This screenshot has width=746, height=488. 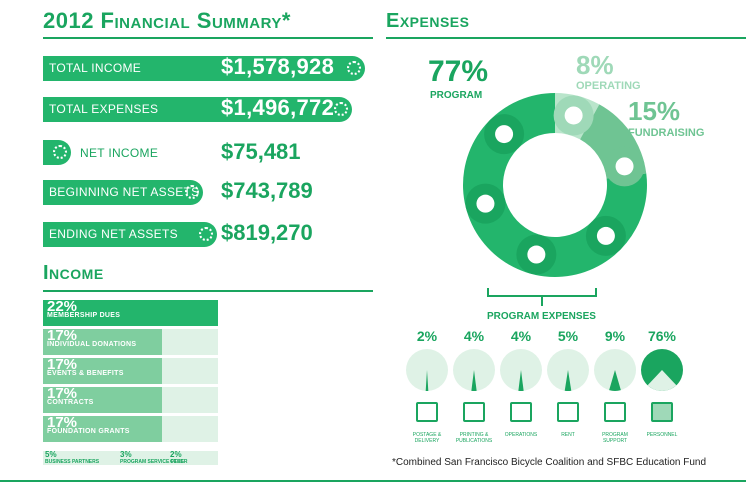 I want to click on total-expenses-label: TOTAL EXPENSES, so click(x=104, y=109).